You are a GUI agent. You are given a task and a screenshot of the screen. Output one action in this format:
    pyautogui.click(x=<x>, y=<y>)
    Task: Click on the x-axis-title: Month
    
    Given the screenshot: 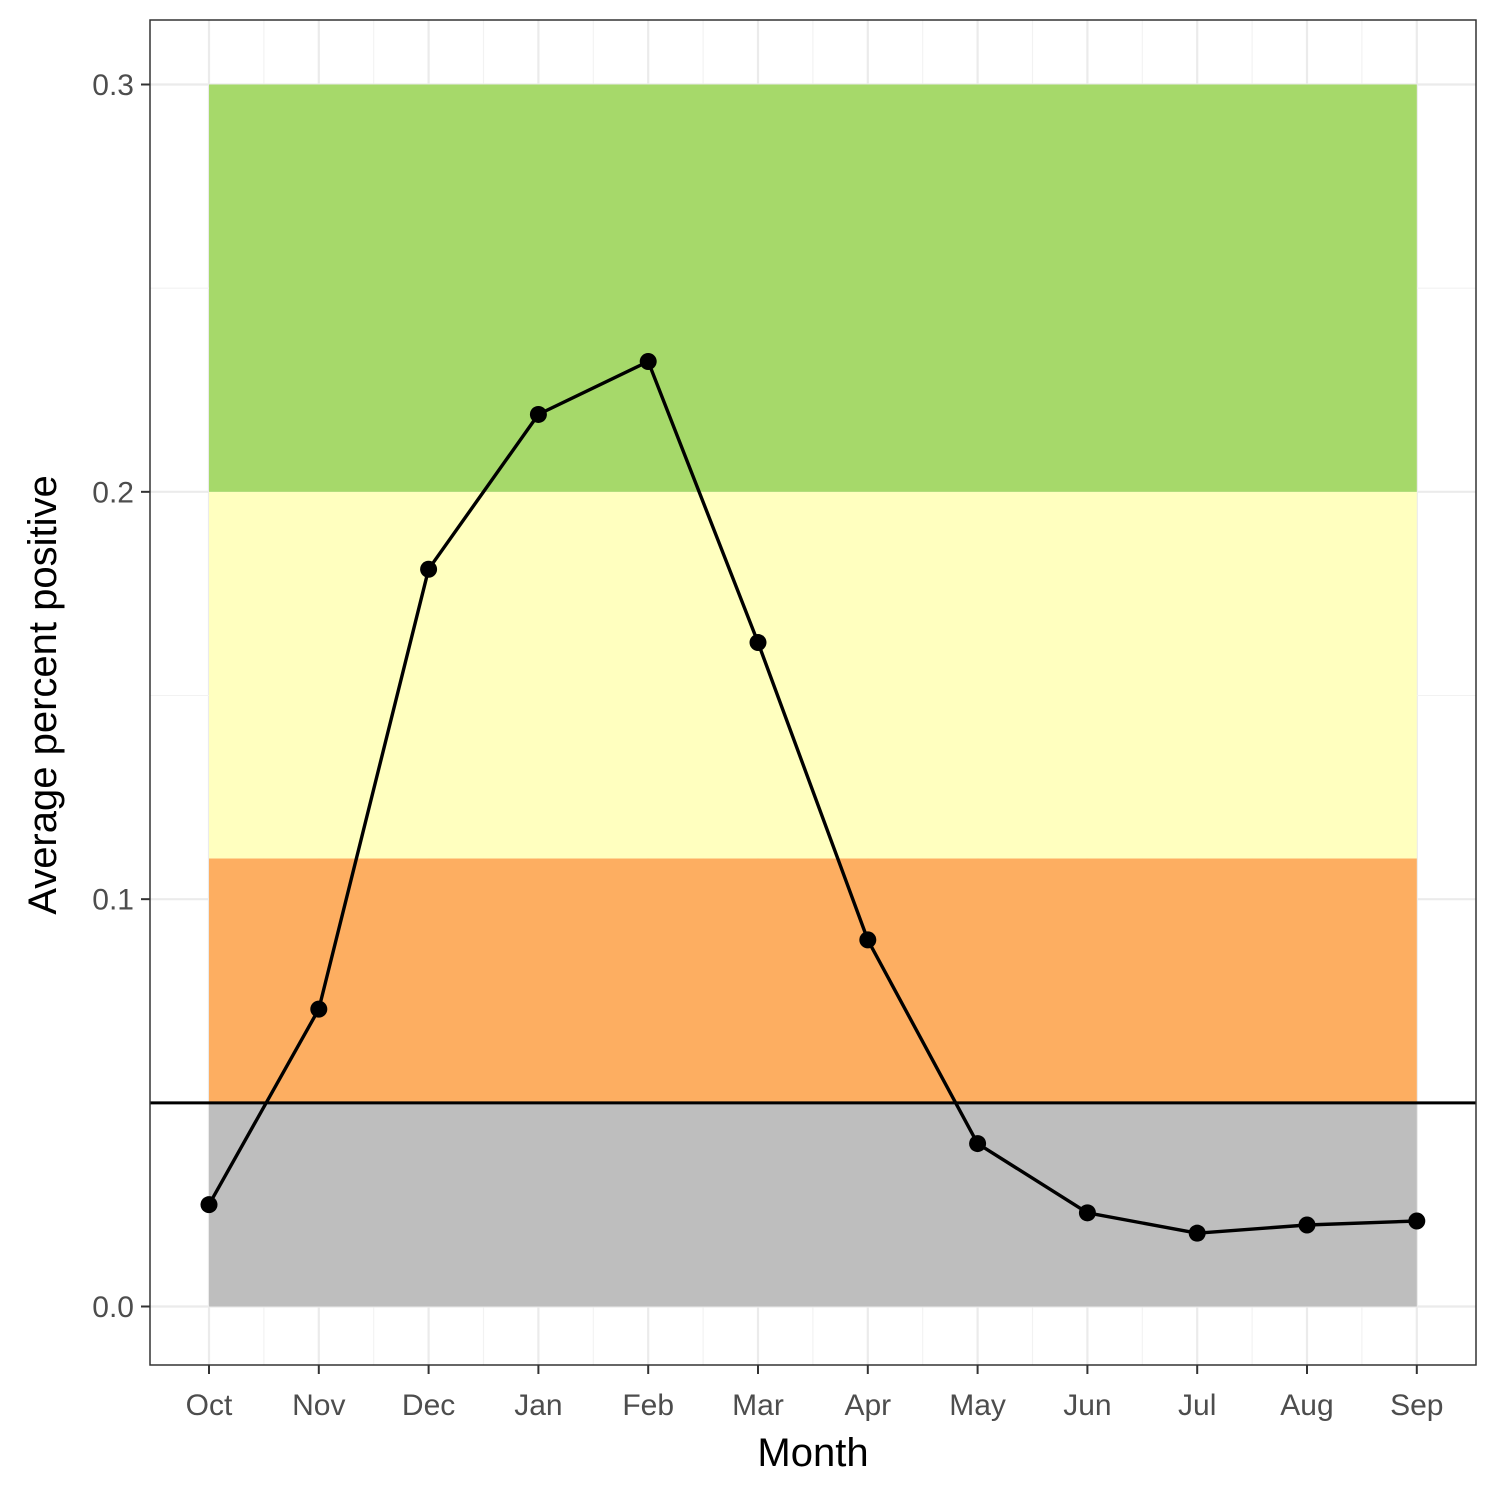 What is the action you would take?
    pyautogui.click(x=812, y=1453)
    